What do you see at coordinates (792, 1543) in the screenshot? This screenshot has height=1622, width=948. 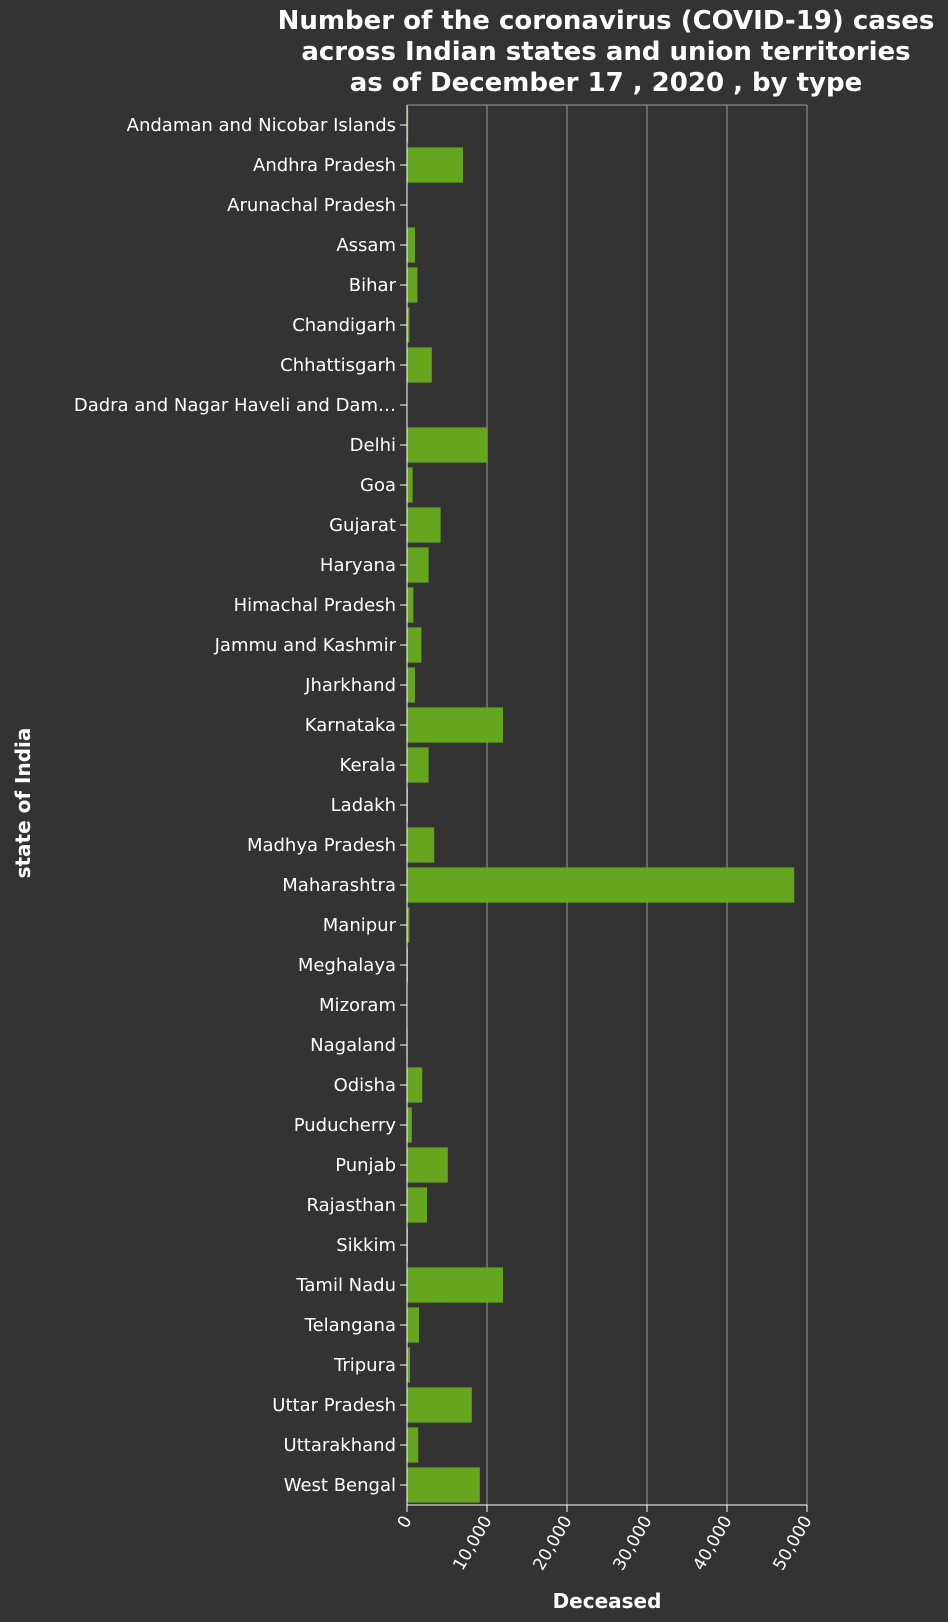 I see `x-tick-label: 50,000` at bounding box center [792, 1543].